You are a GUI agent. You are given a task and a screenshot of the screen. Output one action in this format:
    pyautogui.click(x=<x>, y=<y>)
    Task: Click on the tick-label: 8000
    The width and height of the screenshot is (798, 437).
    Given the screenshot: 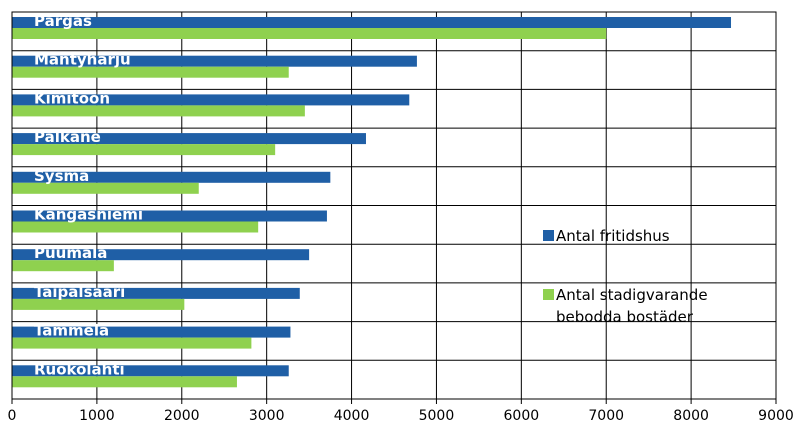 What is the action you would take?
    pyautogui.click(x=691, y=416)
    